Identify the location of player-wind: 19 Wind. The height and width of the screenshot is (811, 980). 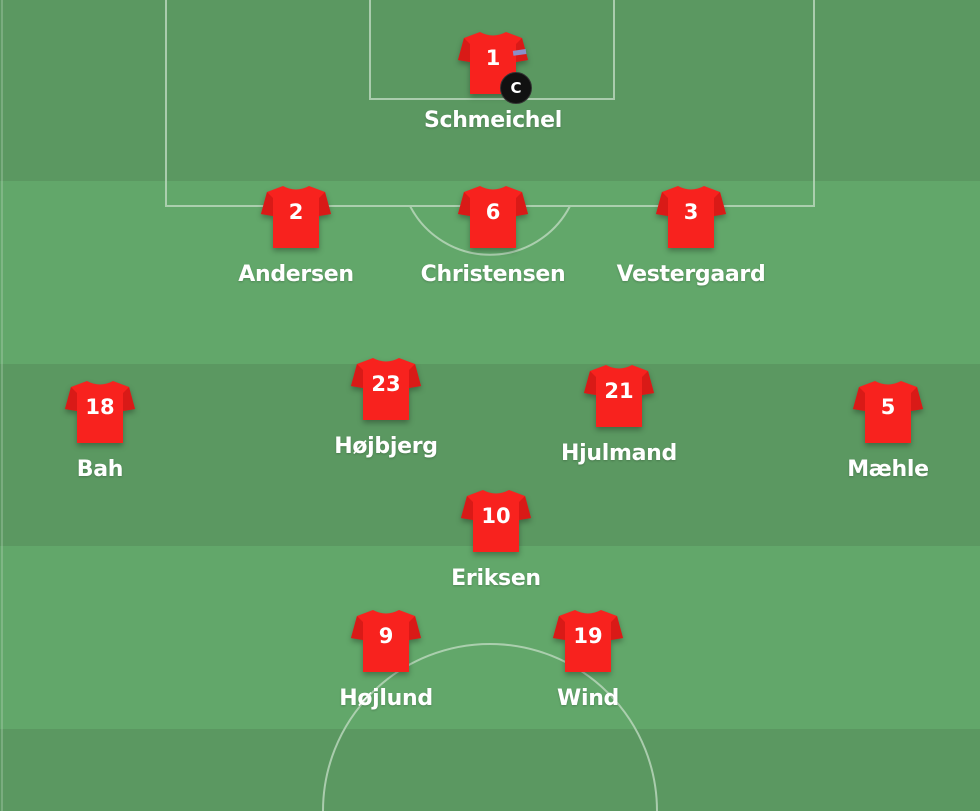
(588, 659).